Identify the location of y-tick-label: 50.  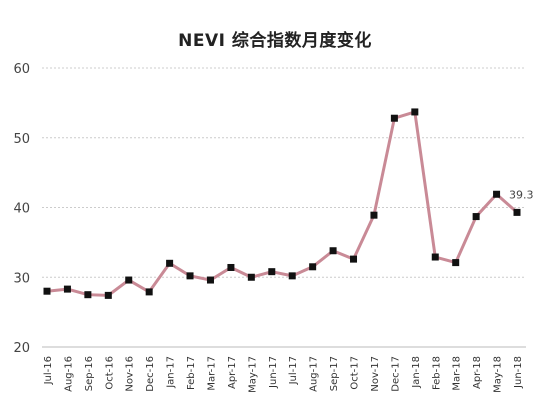
(21, 139).